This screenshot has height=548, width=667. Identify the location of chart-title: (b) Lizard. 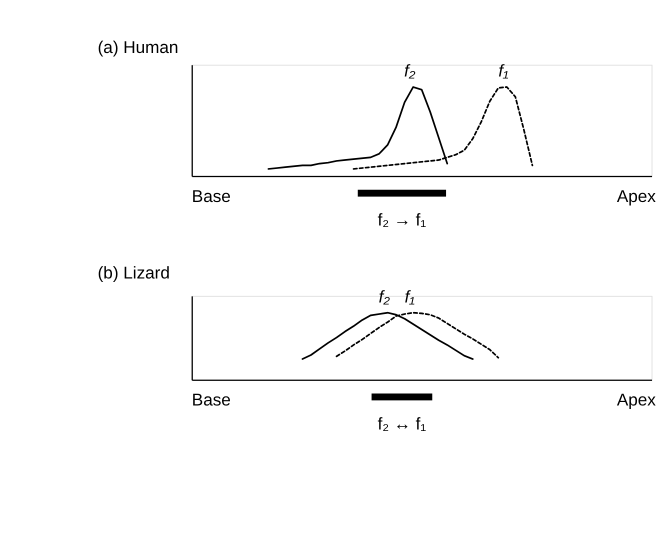
(134, 272).